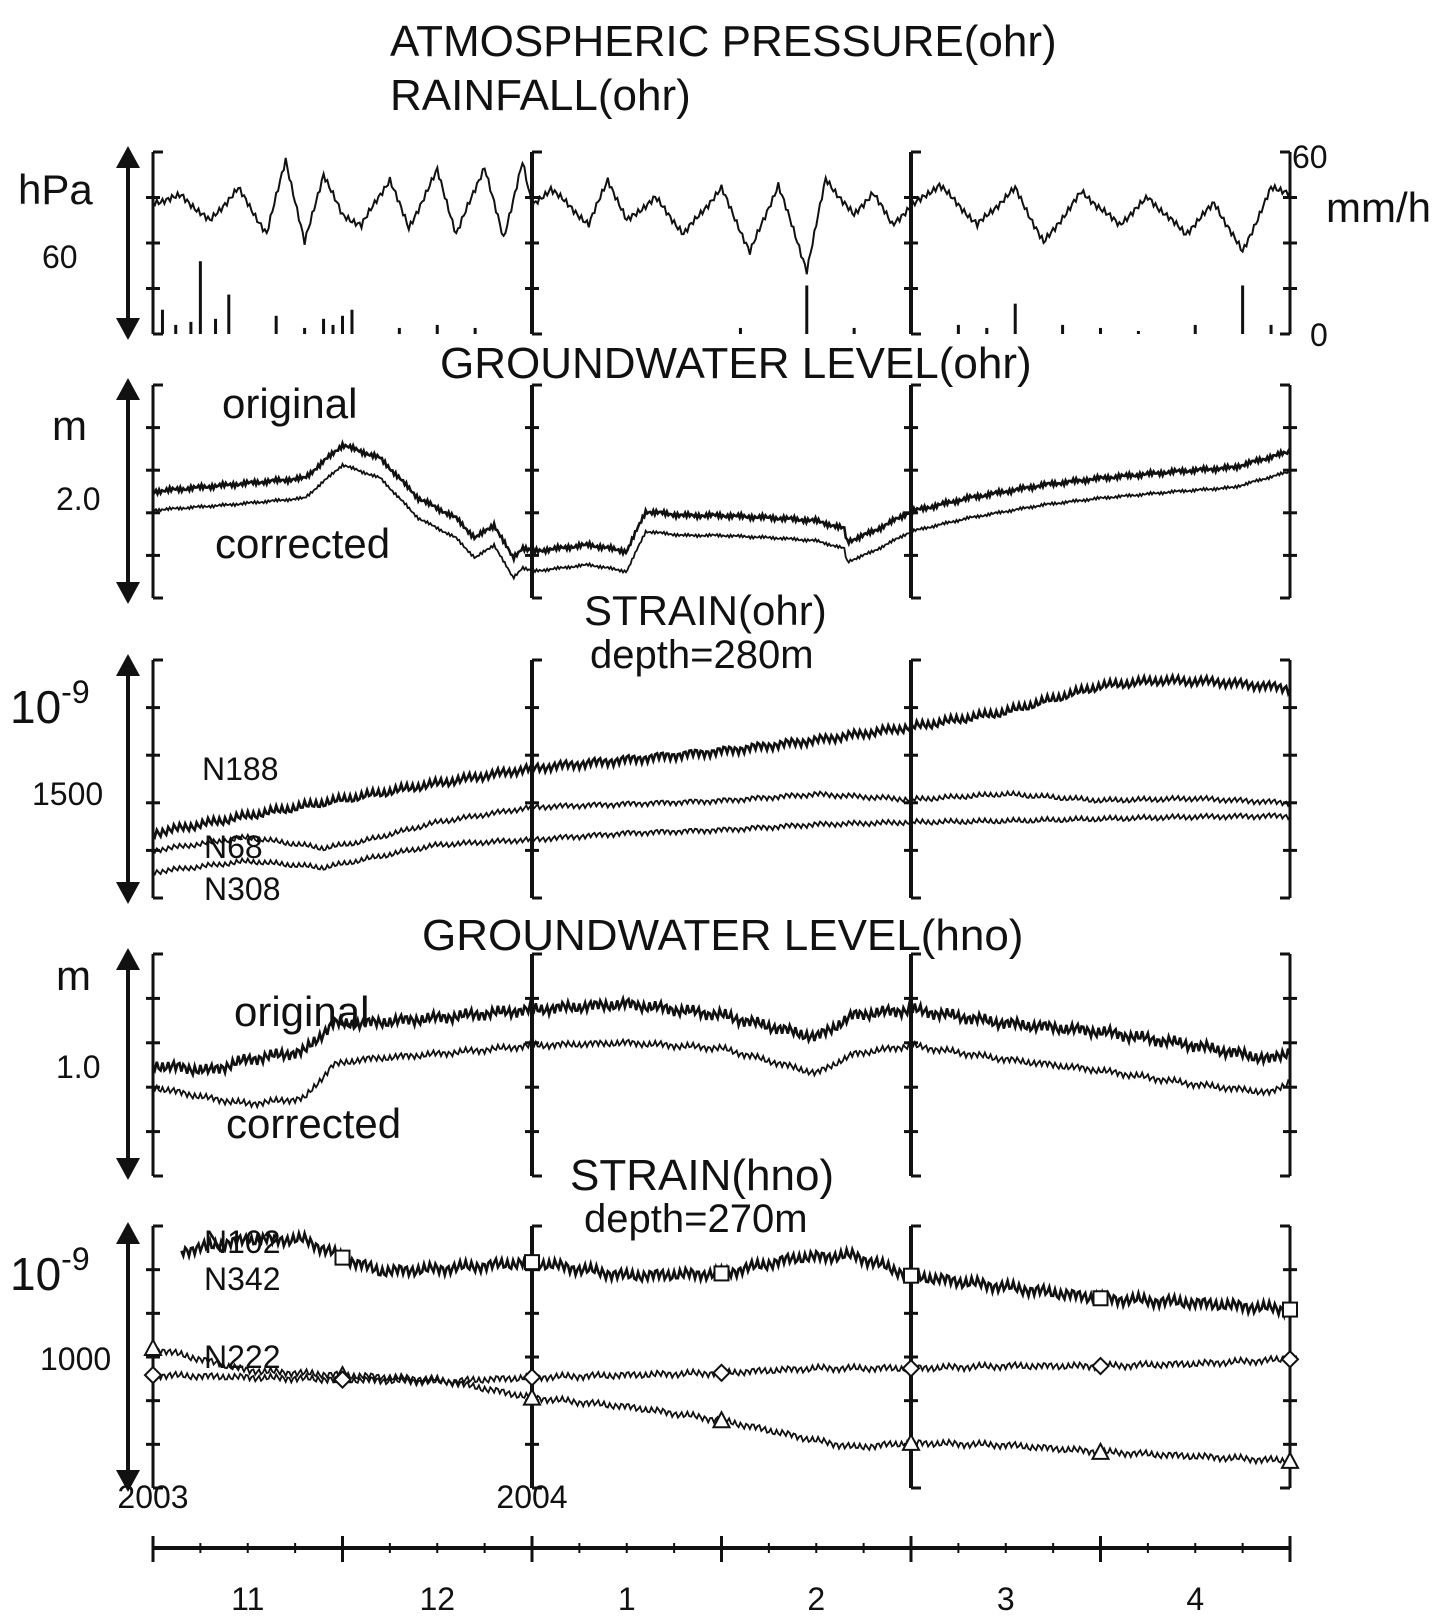 Image resolution: width=1439 pixels, height=1622 pixels. What do you see at coordinates (1310, 157) in the screenshot?
I see `panel1-y2tick-top: 60` at bounding box center [1310, 157].